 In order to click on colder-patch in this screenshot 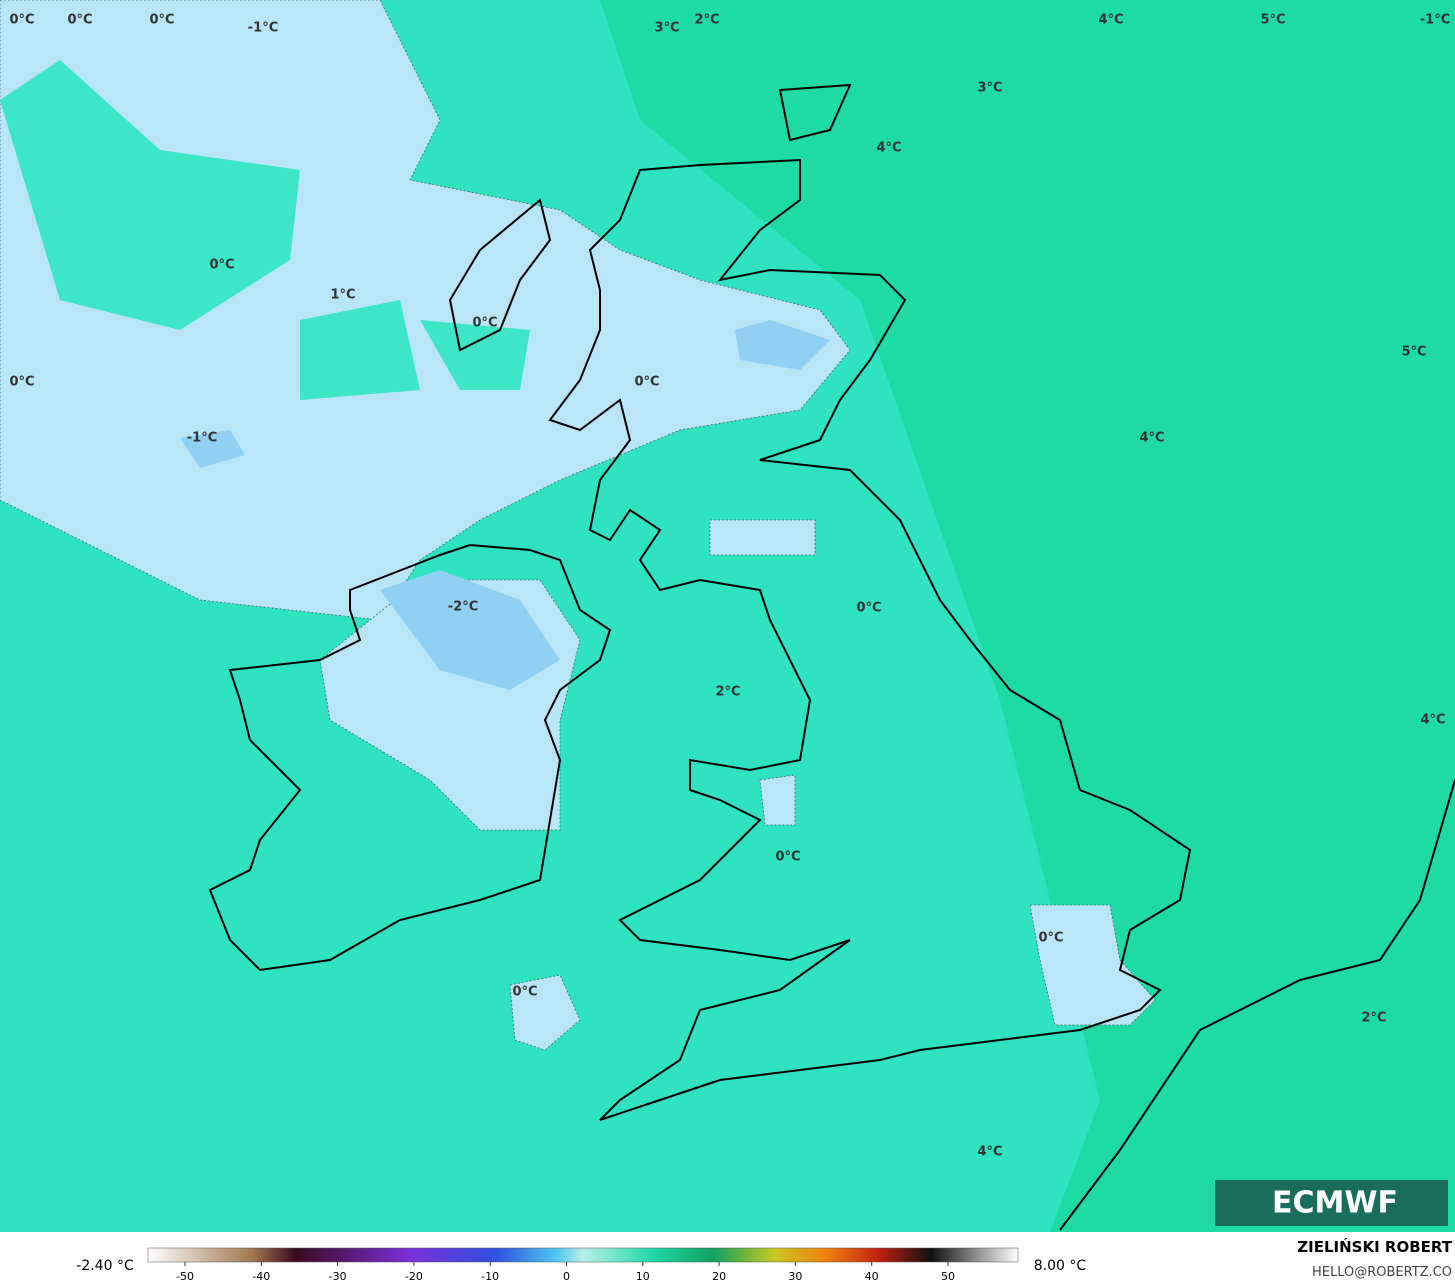, I will do `click(505, 394)`.